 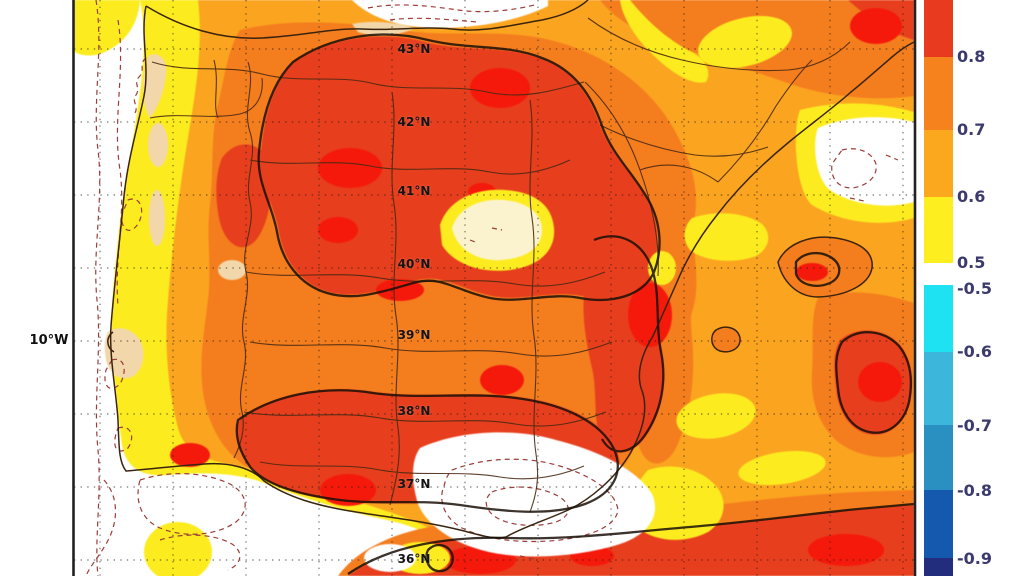 What do you see at coordinates (974, 351) in the screenshot?
I see `colorbar-tick: -0.6` at bounding box center [974, 351].